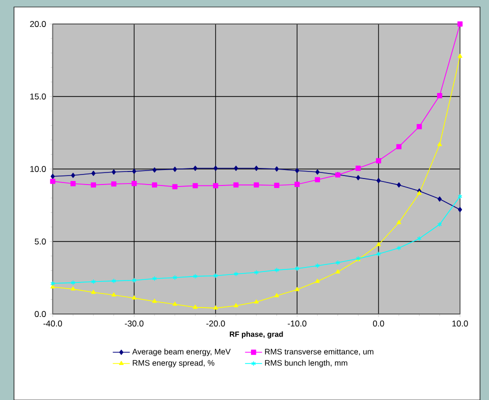 The image size is (489, 400). Describe the element at coordinates (378, 323) in the screenshot. I see `x-tick-label: 0.0` at that location.